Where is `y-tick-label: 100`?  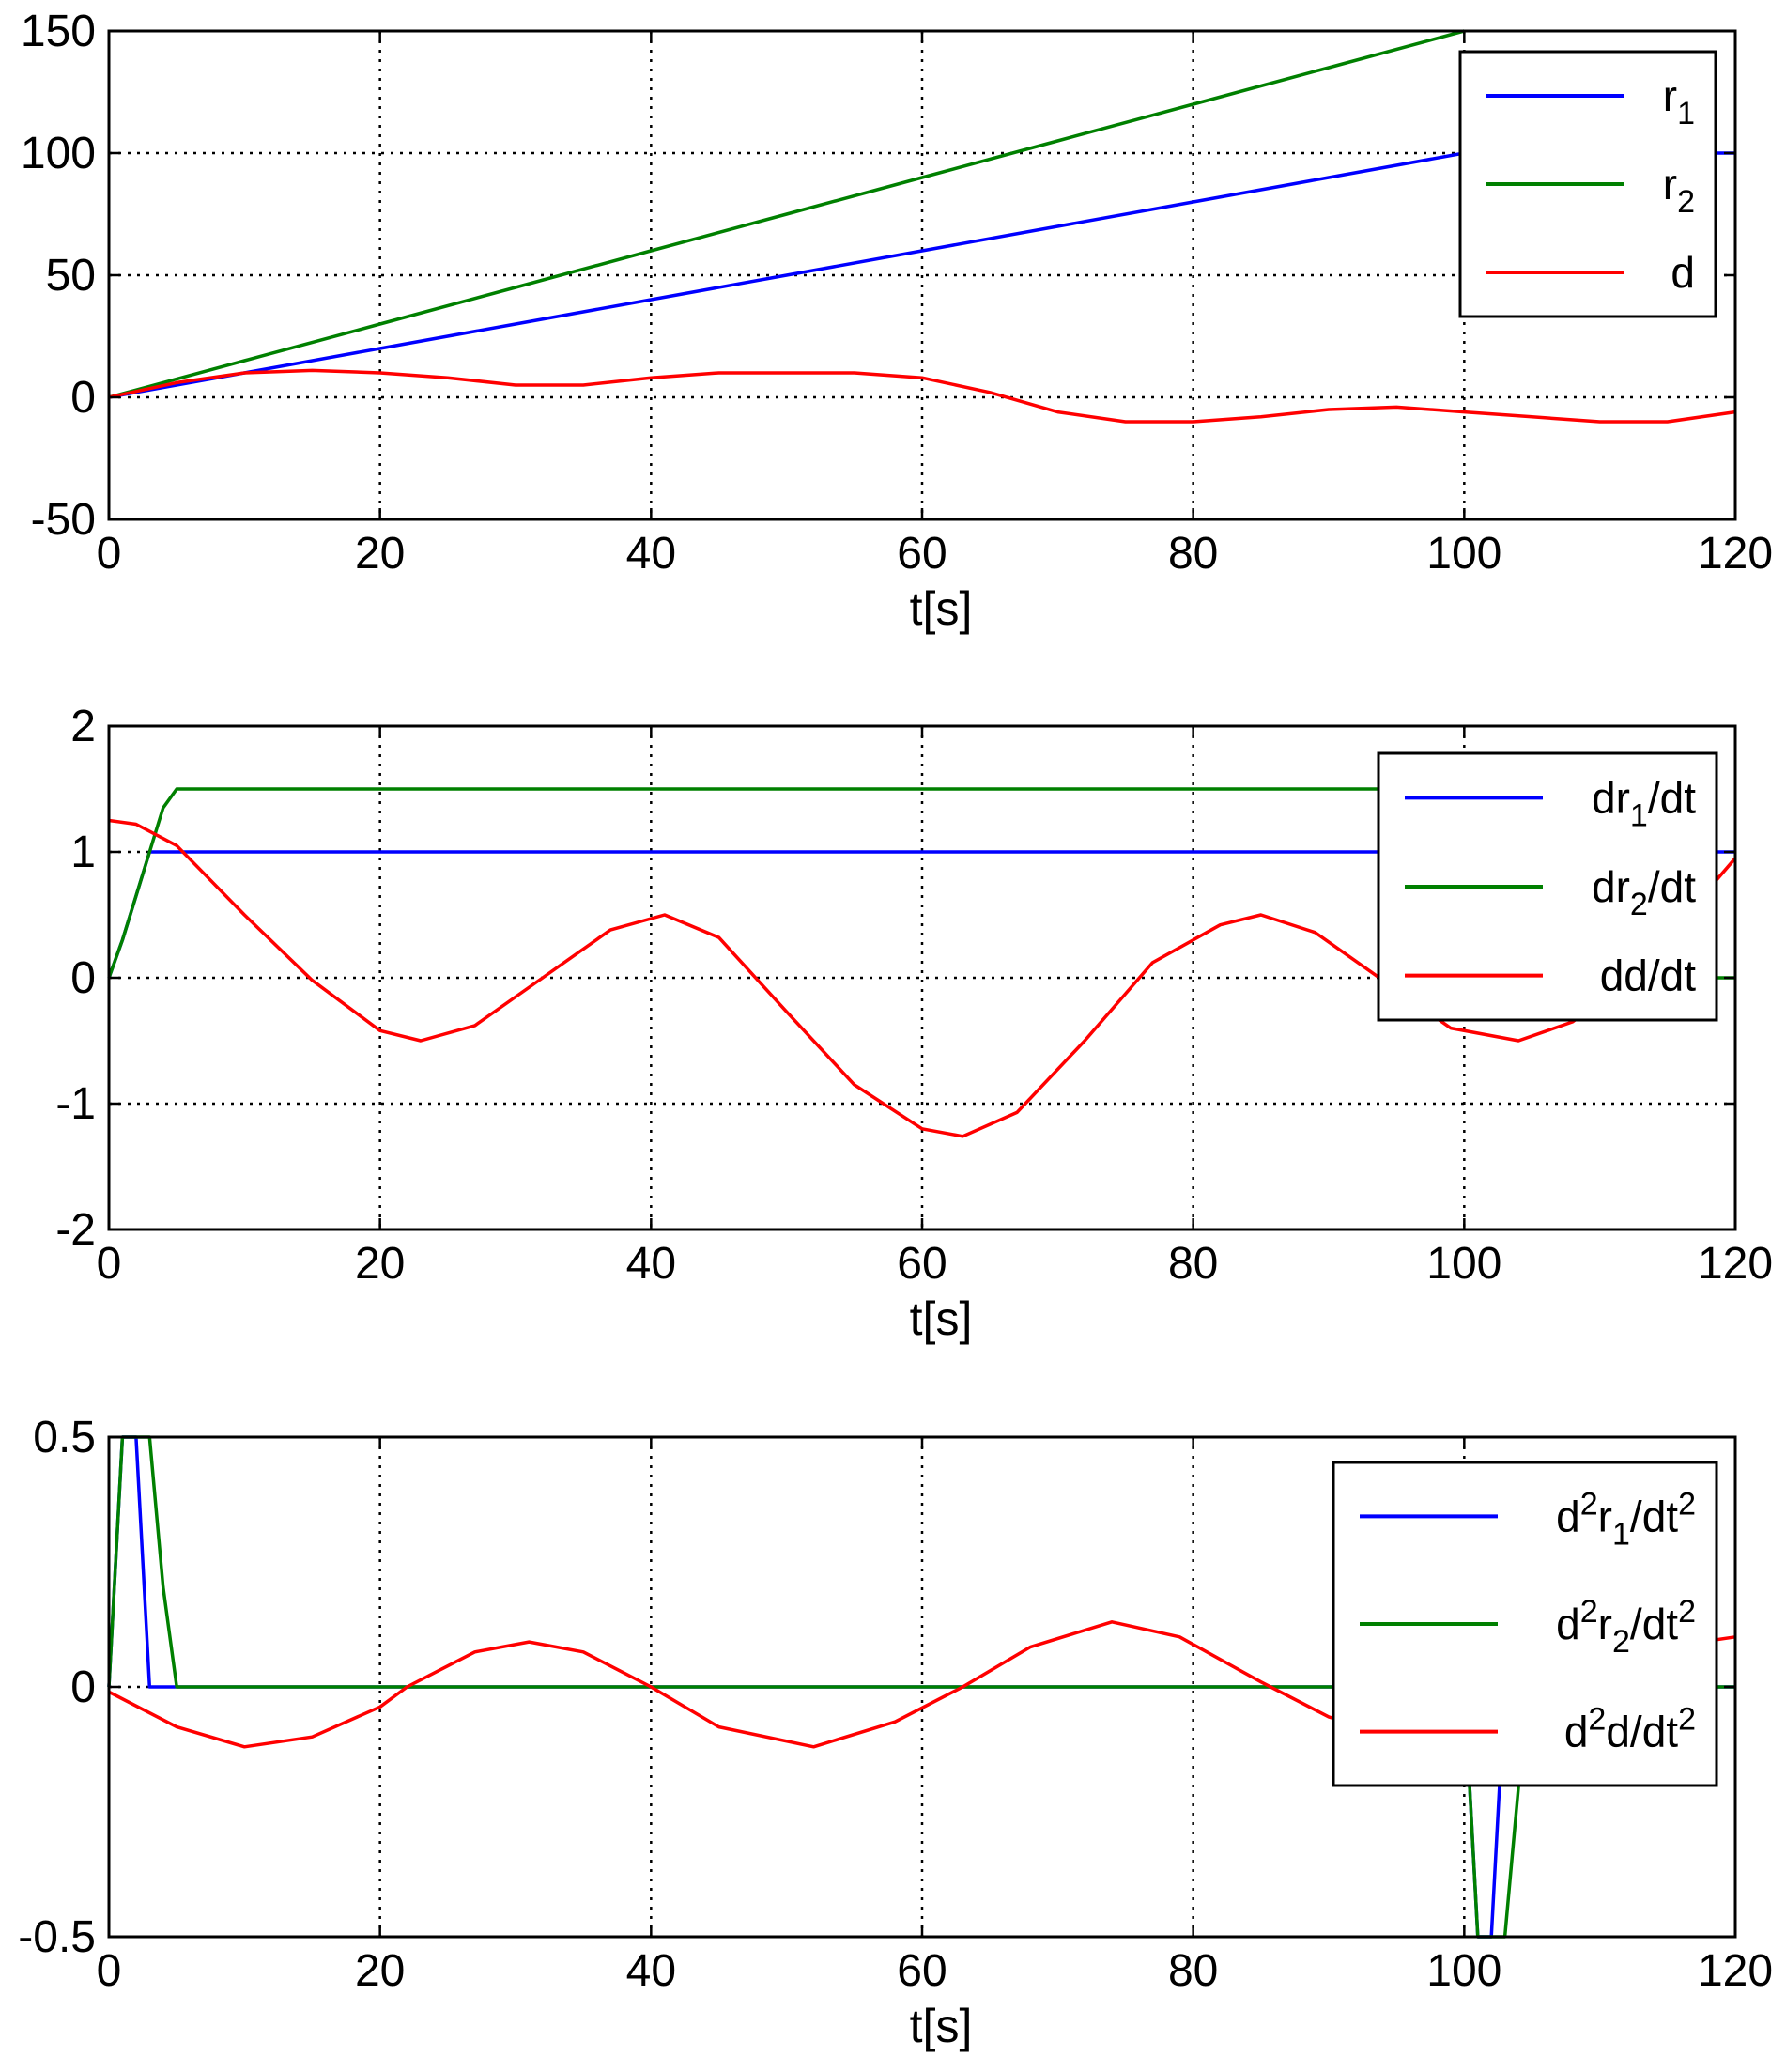 y-tick-label: 100 is located at coordinates (58, 153).